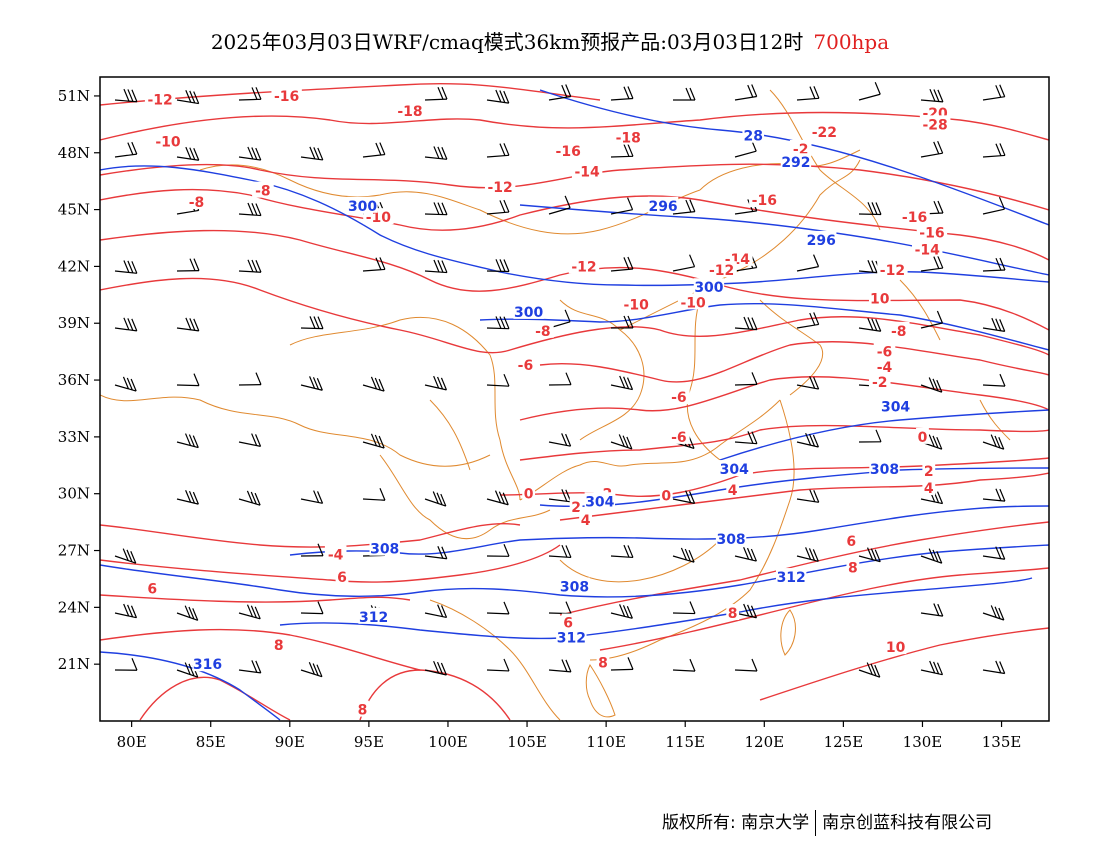  Describe the element at coordinates (827, 822) in the screenshot. I see `copyright-footer: 版权所有: 南京大学 南京创蓝科技有限公司` at that location.